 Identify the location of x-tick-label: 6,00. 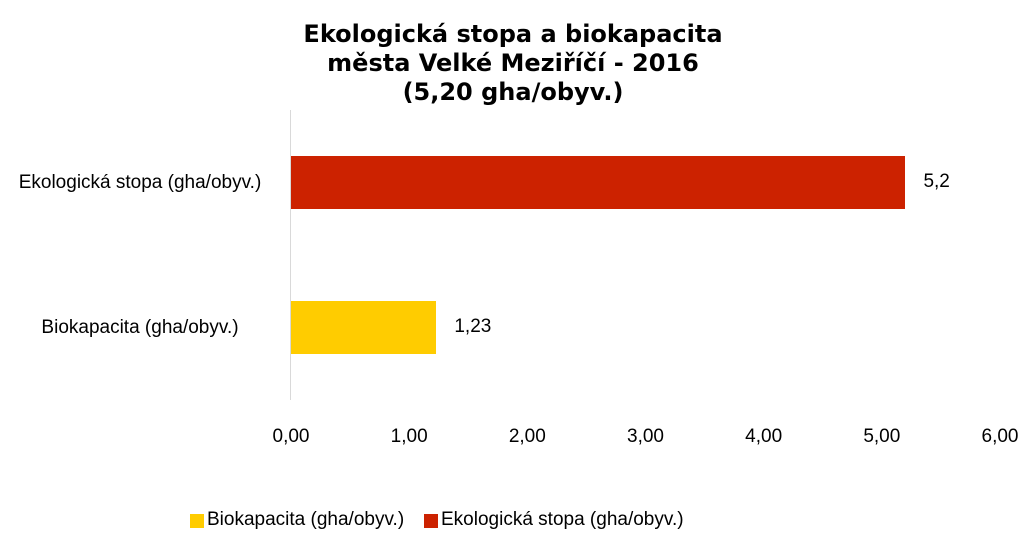
(1000, 436).